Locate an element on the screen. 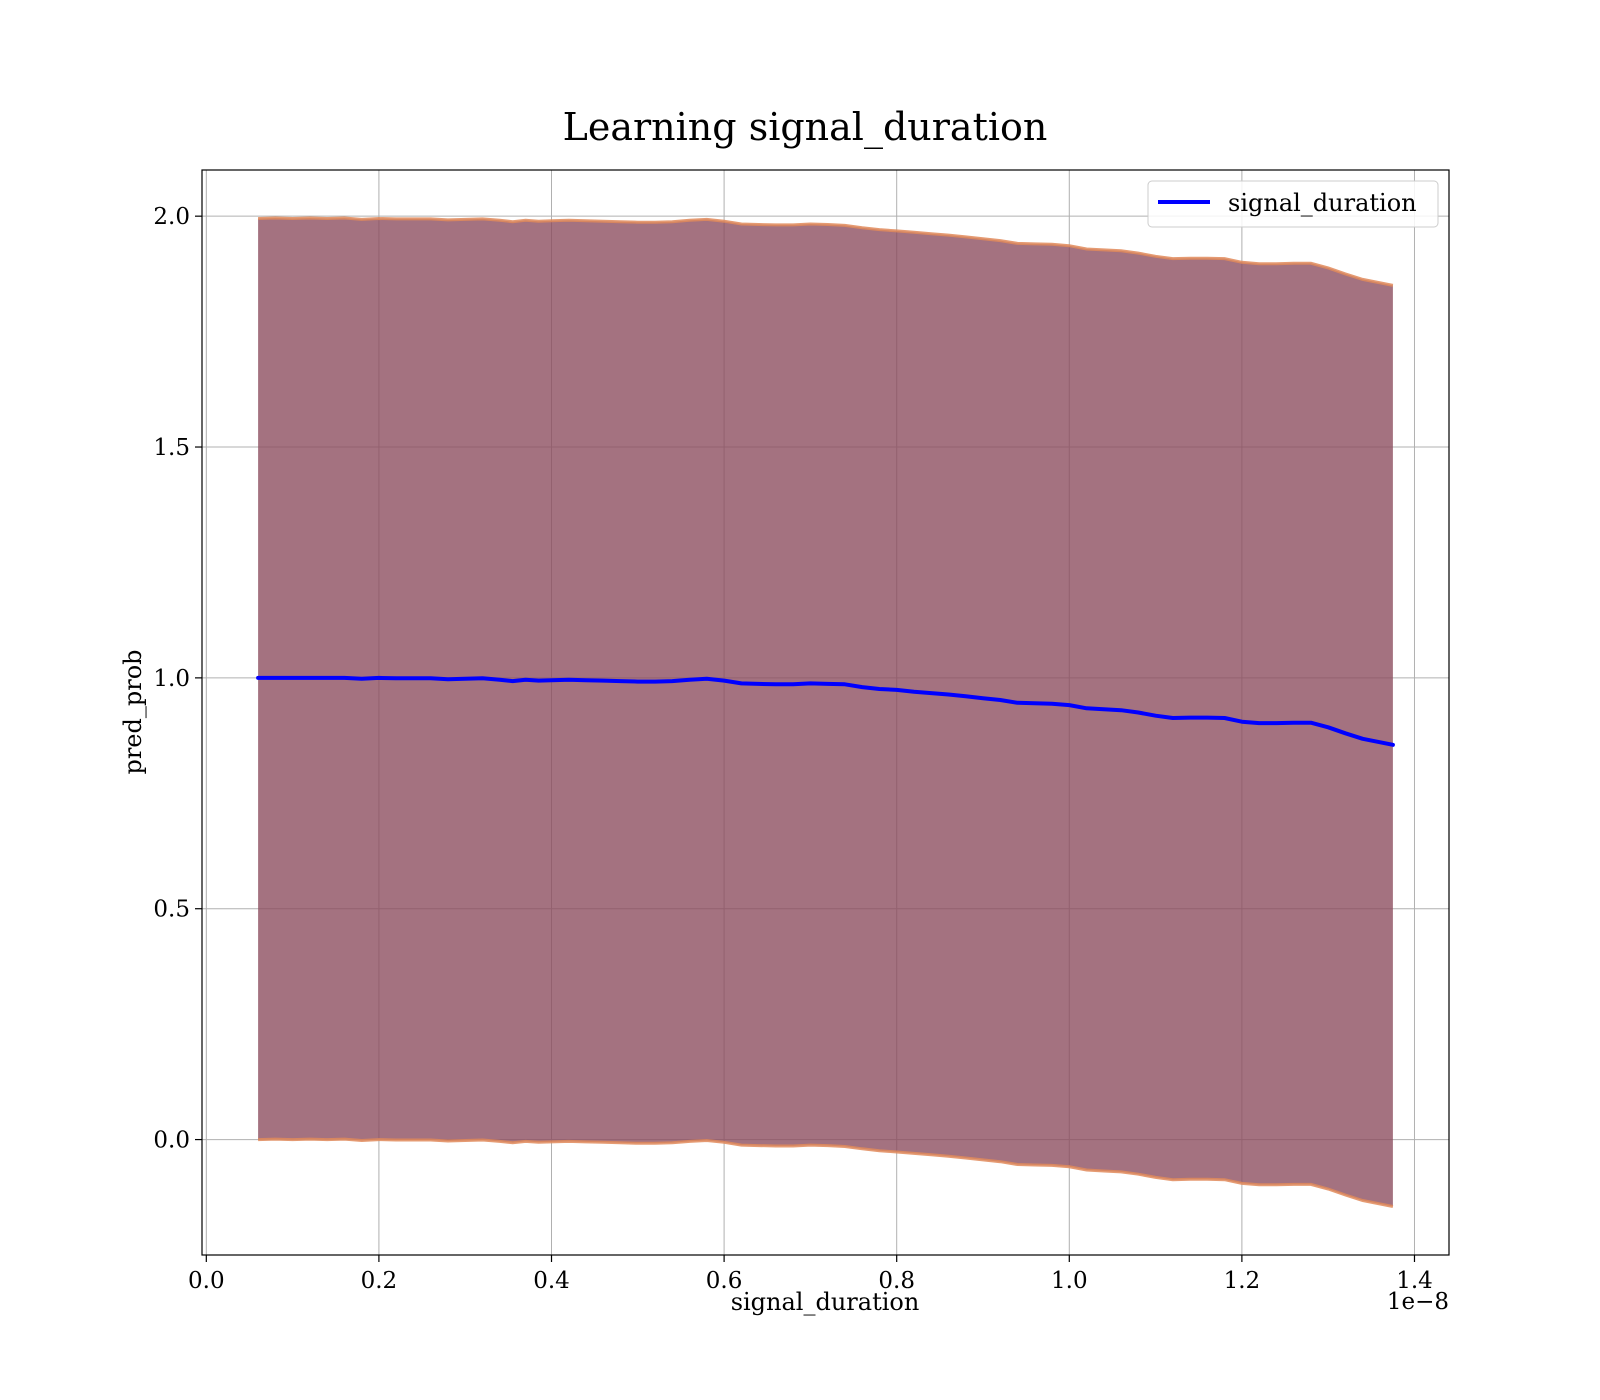 This screenshot has width=1600, height=1400. legend-label-signal-duration: signal_duration is located at coordinates (1322, 203).